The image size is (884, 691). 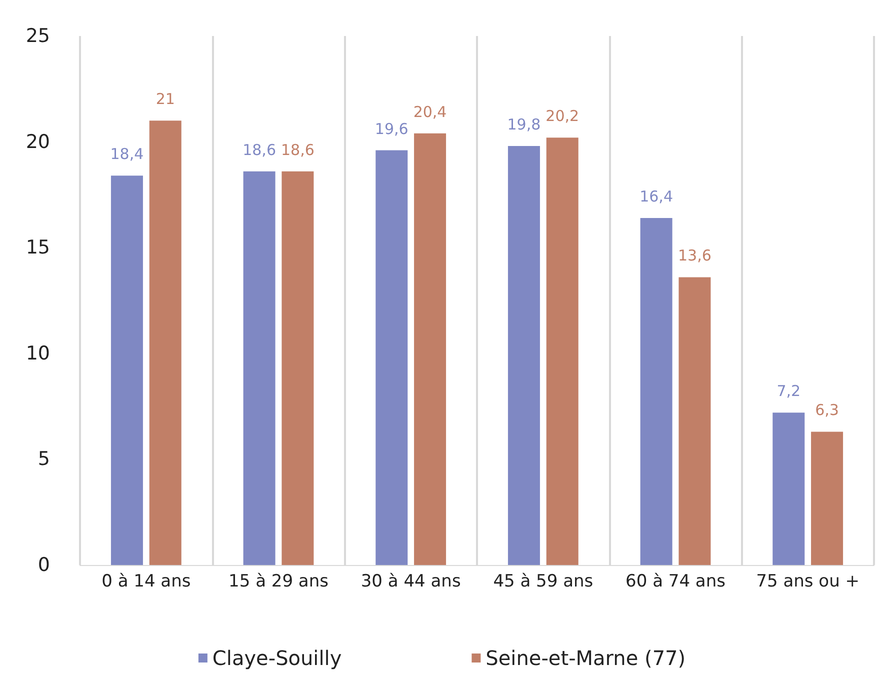 I want to click on legend-label: Claye-Souilly, so click(x=277, y=658).